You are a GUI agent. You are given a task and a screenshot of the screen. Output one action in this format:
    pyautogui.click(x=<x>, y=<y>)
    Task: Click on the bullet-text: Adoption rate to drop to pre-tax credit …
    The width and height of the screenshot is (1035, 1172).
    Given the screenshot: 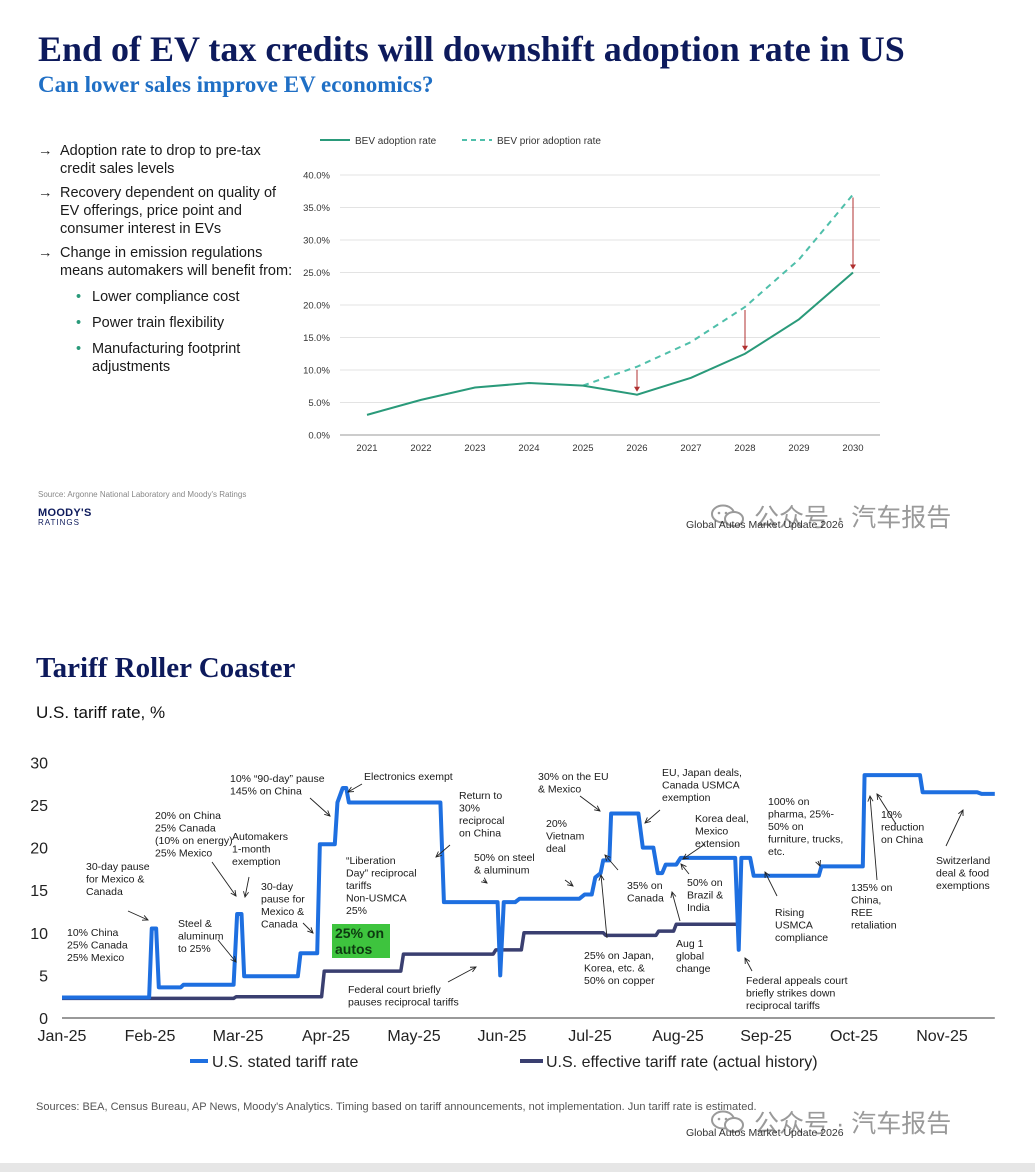 What is the action you would take?
    pyautogui.click(x=160, y=160)
    